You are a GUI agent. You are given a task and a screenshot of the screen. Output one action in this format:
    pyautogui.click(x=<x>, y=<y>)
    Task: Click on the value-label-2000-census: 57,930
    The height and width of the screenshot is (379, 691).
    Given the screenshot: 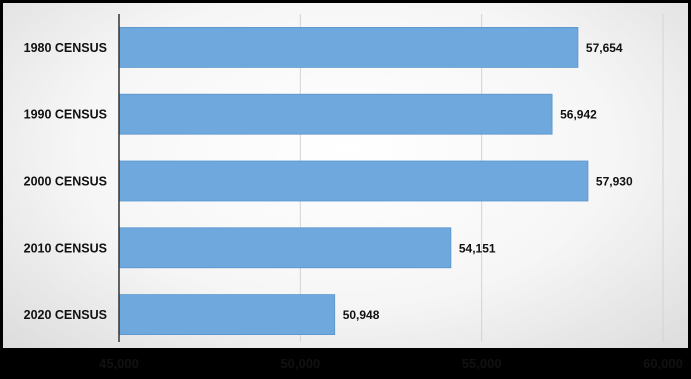 What is the action you would take?
    pyautogui.click(x=614, y=182)
    